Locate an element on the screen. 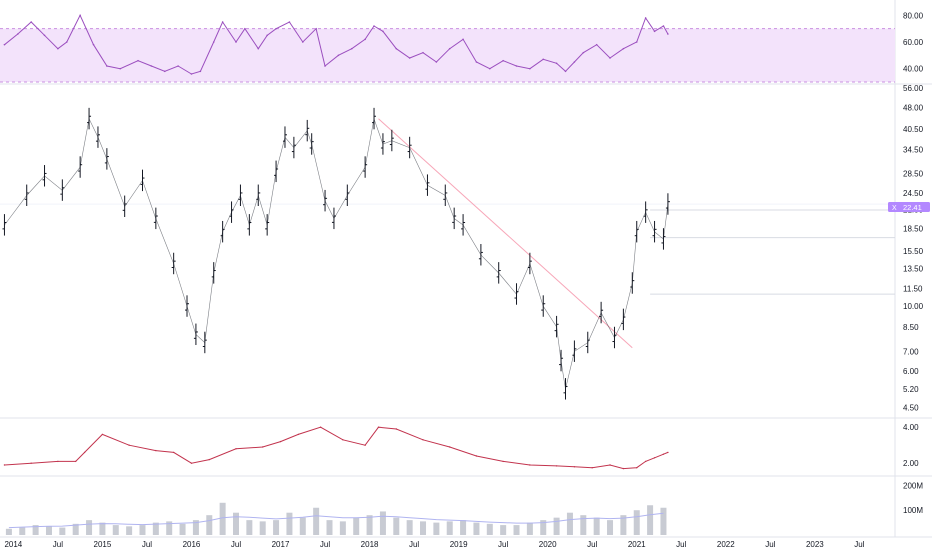 The image size is (932, 555). y-tick-label: 7.00 is located at coordinates (911, 351).